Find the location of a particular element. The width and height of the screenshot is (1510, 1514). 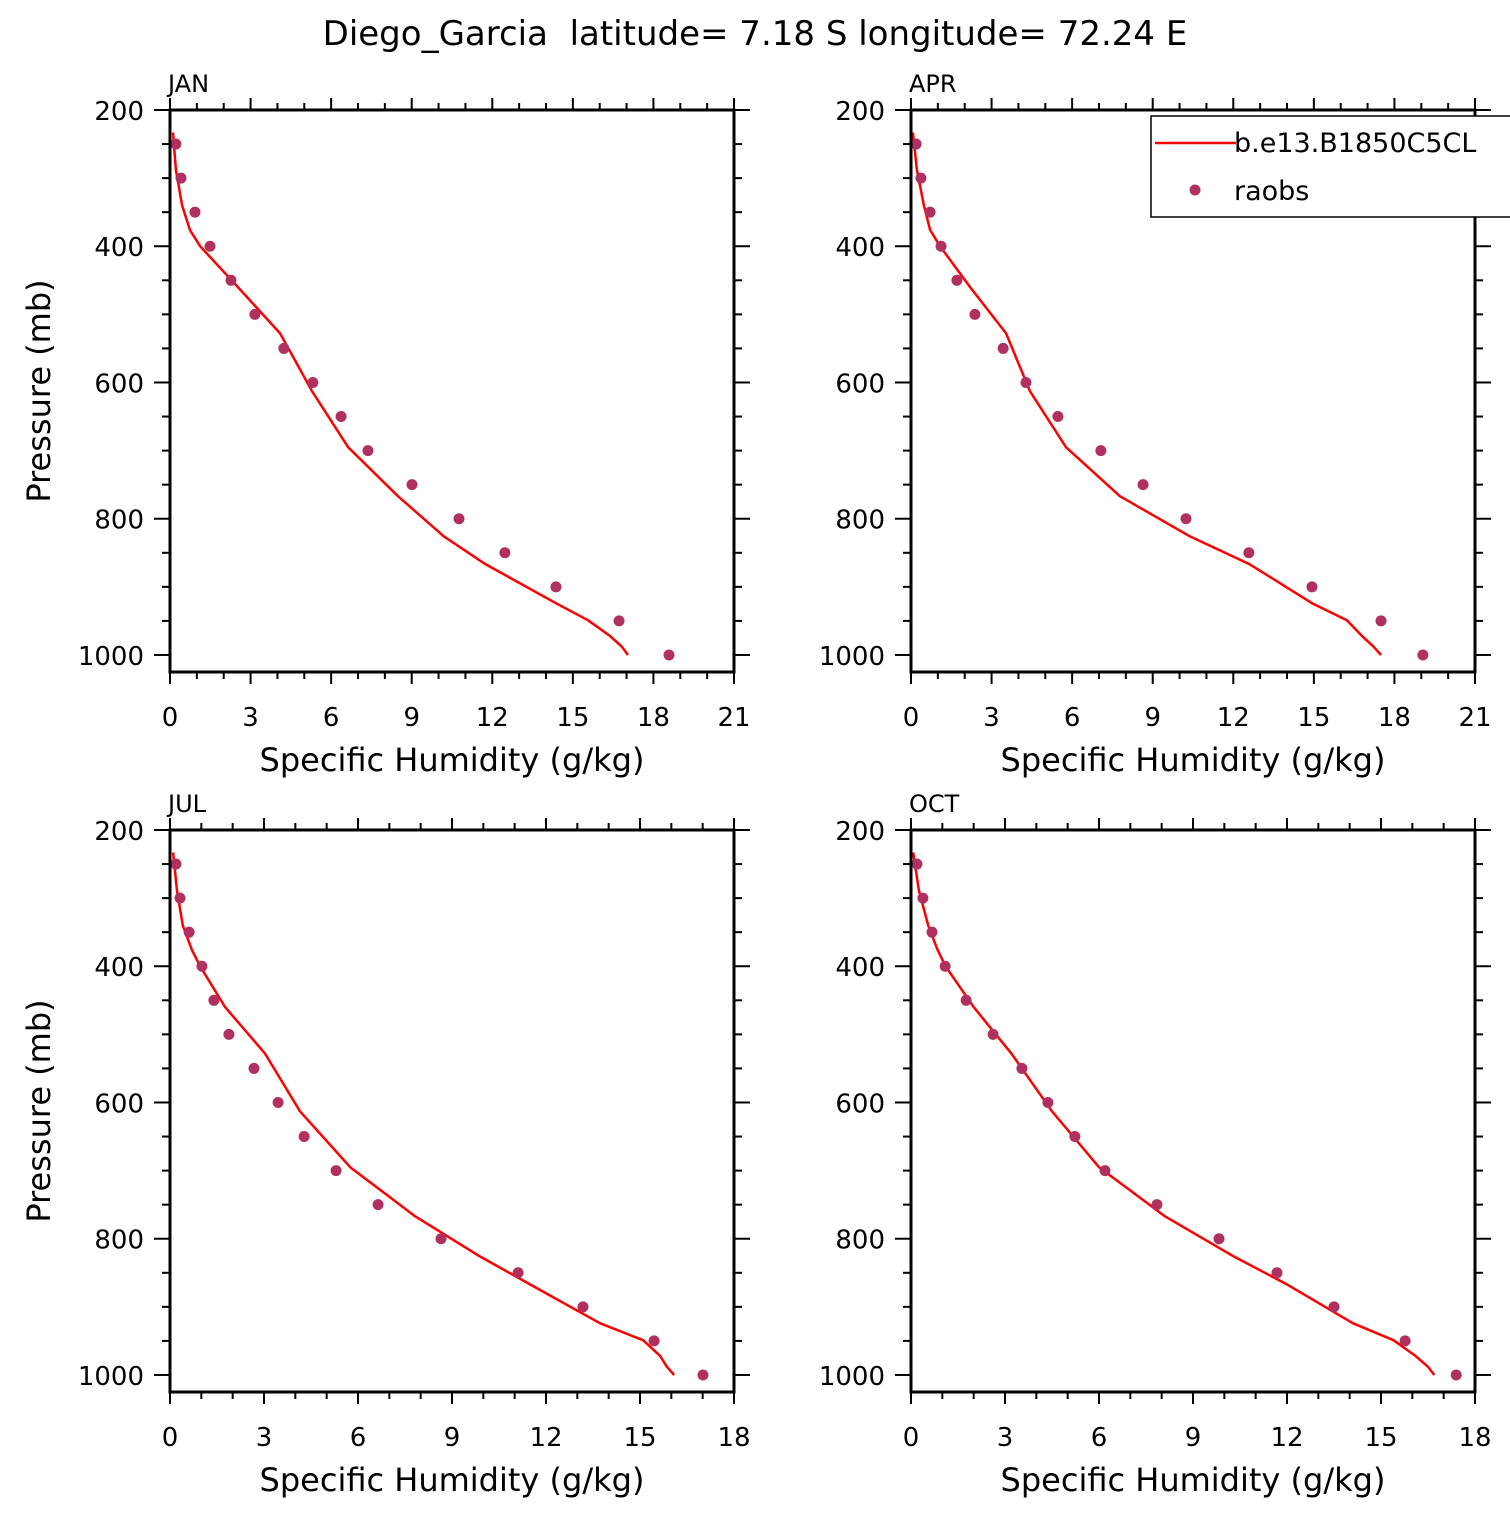

legend-box is located at coordinates (1330, 166).